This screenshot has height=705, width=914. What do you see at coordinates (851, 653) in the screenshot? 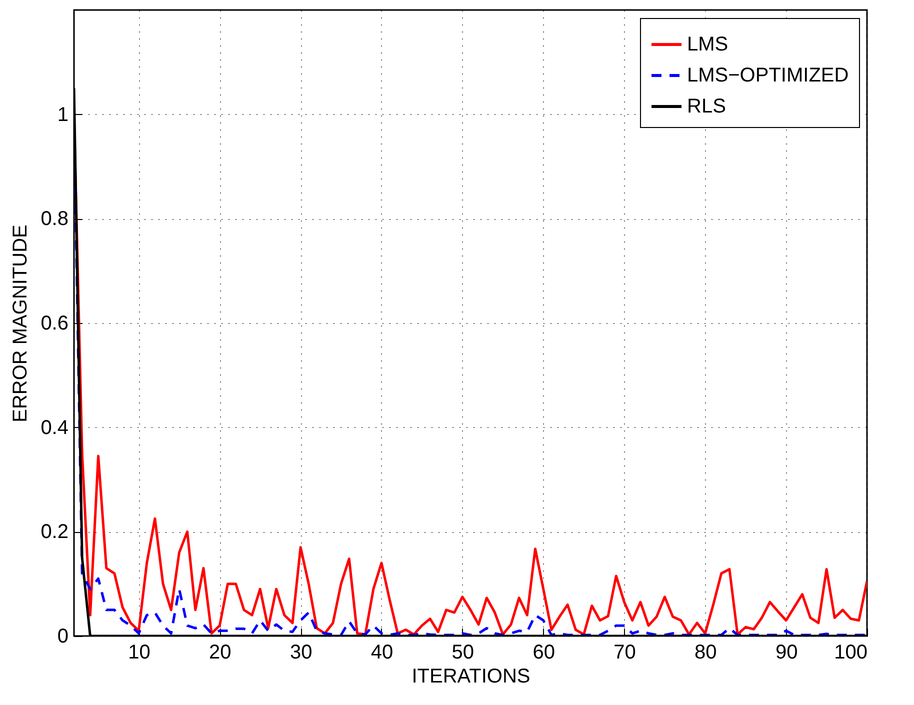
I see `x-tick-label: 100` at bounding box center [851, 653].